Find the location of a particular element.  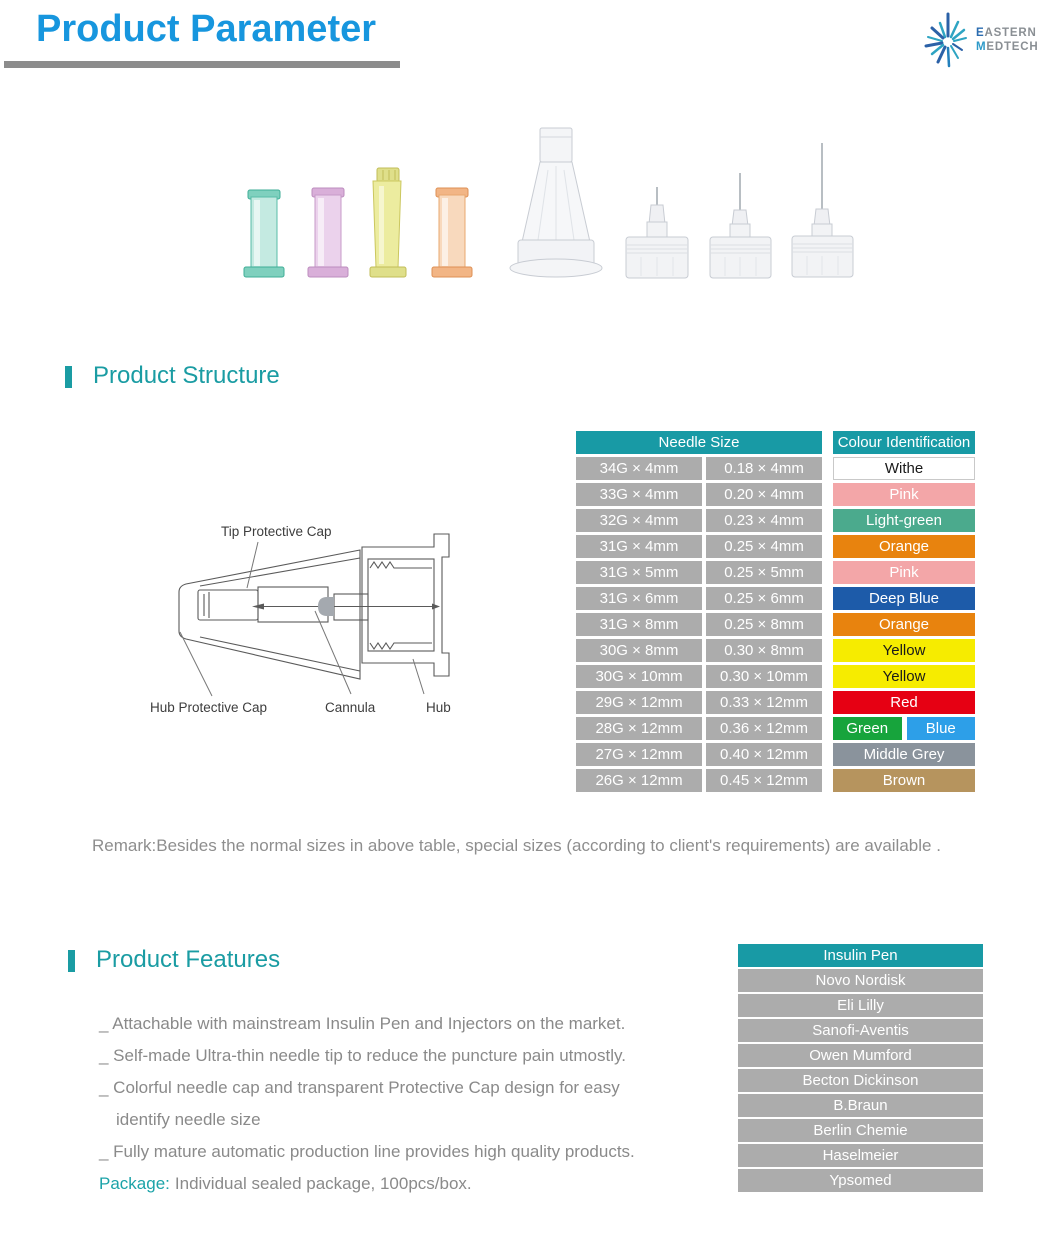

colour-identification-header-cell: Colour Identification is located at coordinates (904, 442).